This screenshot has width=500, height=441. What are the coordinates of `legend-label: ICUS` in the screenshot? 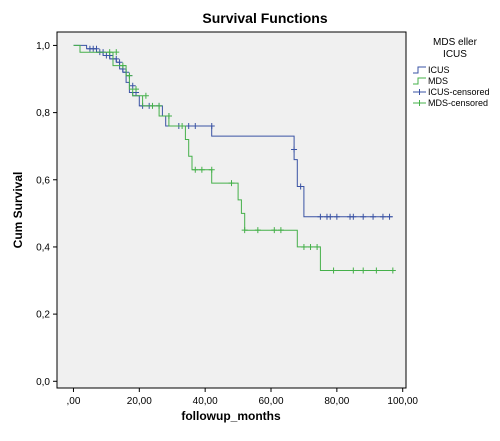 It's located at (439, 70).